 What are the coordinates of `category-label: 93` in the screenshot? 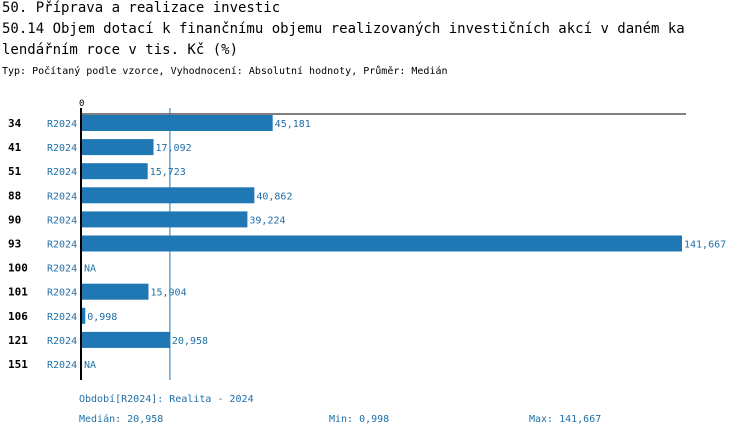 It's located at (14, 244).